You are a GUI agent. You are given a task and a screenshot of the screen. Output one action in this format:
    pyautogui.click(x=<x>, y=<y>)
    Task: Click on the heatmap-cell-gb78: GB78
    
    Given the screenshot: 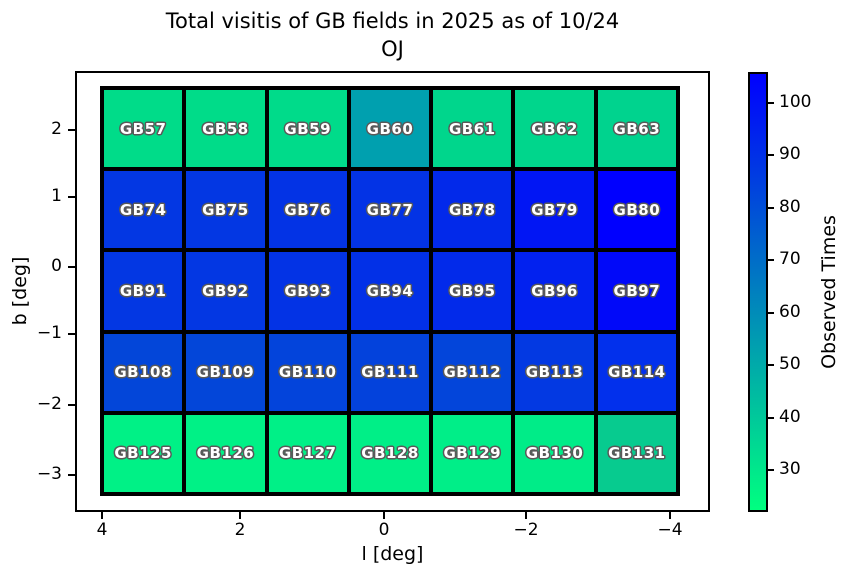 What is the action you would take?
    pyautogui.click(x=472, y=210)
    